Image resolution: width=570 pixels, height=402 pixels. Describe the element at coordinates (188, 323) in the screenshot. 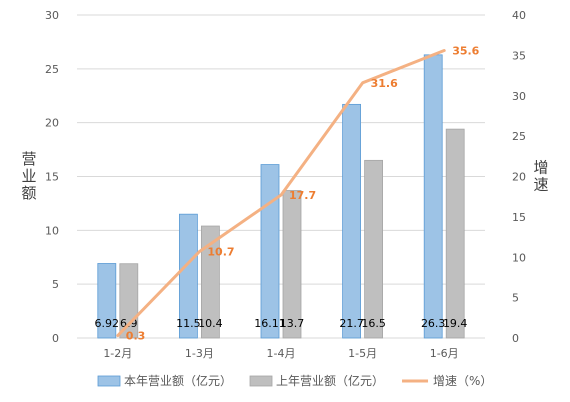

I see `bar-value-label: 11.5` at that location.